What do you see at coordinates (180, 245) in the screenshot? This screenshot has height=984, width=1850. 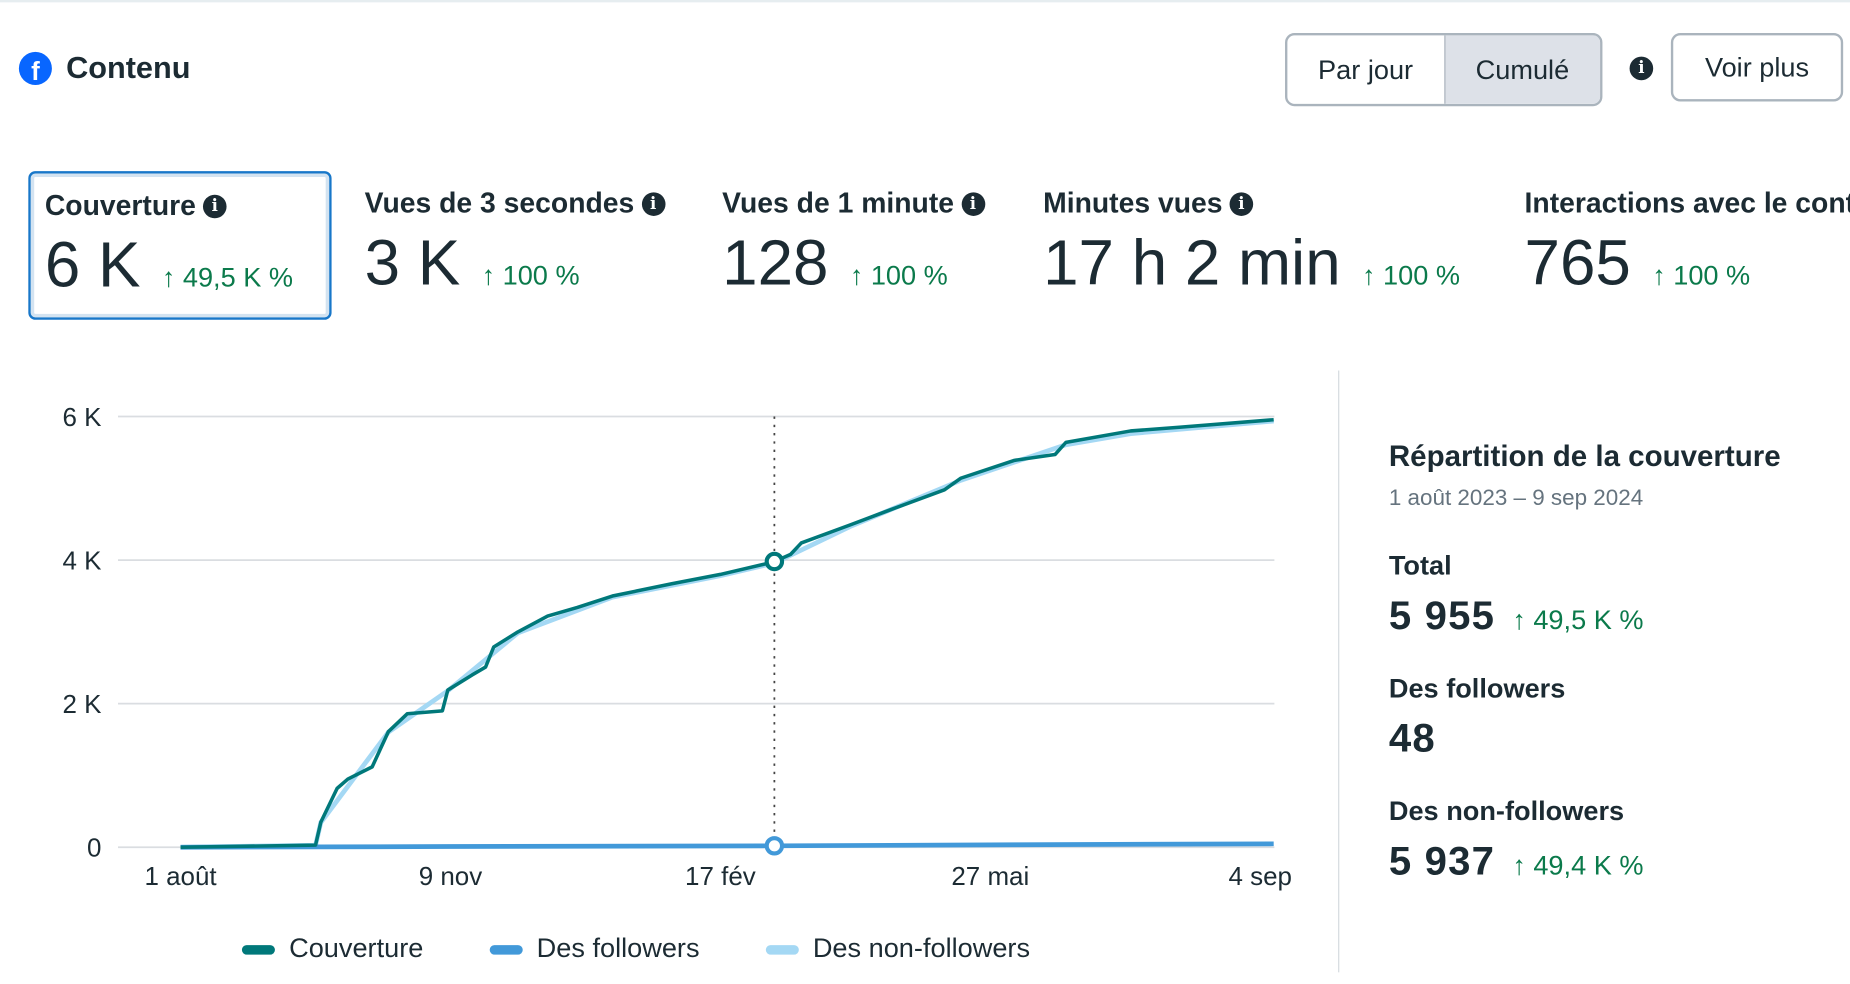 I see `metric-couverture: Couverture i 6 K ↑ 49,5 K %` at bounding box center [180, 245].